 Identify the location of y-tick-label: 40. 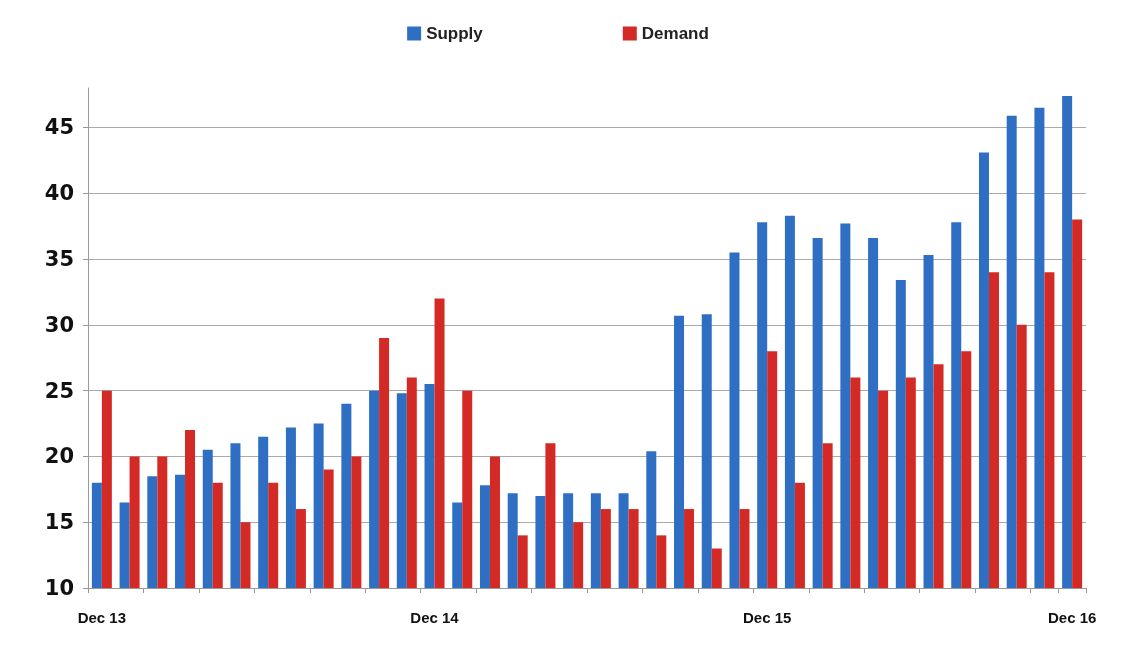
(59, 193).